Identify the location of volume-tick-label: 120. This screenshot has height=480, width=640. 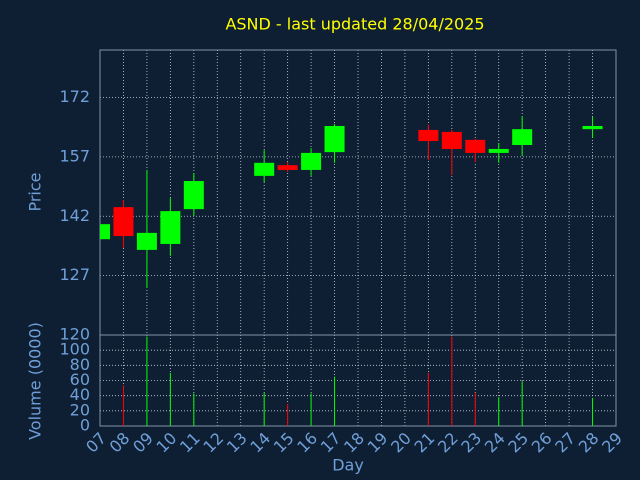
(74, 334).